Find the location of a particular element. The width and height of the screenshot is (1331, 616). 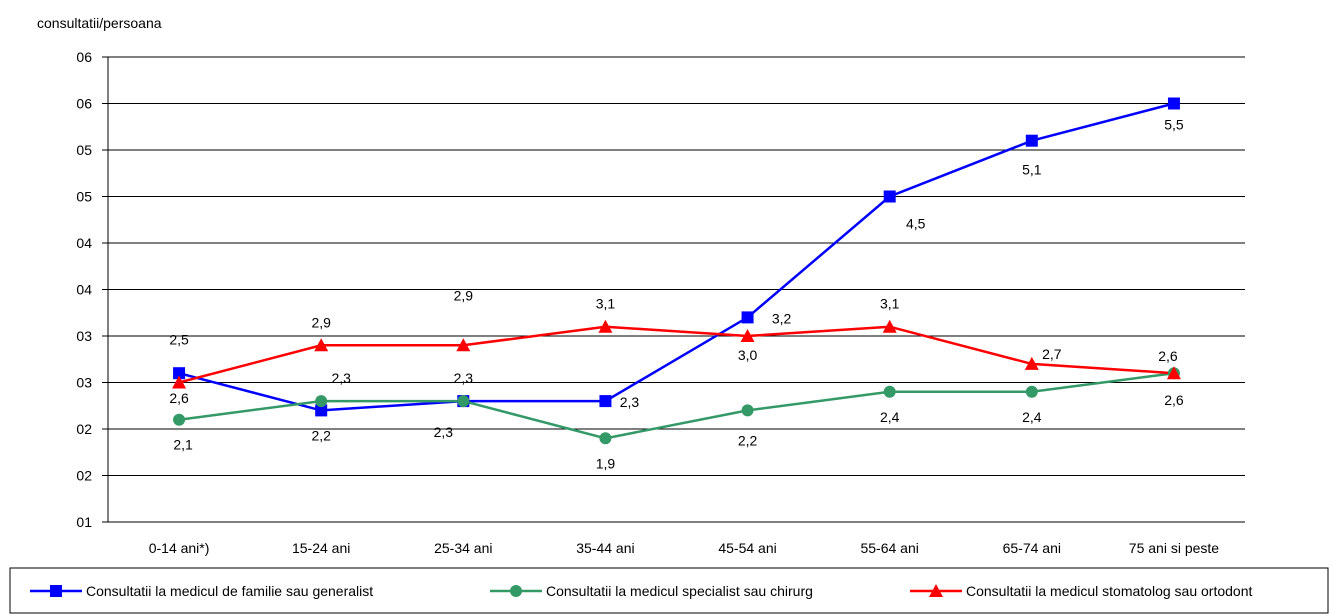

x-tick-label: 35-44 ani is located at coordinates (605, 548).